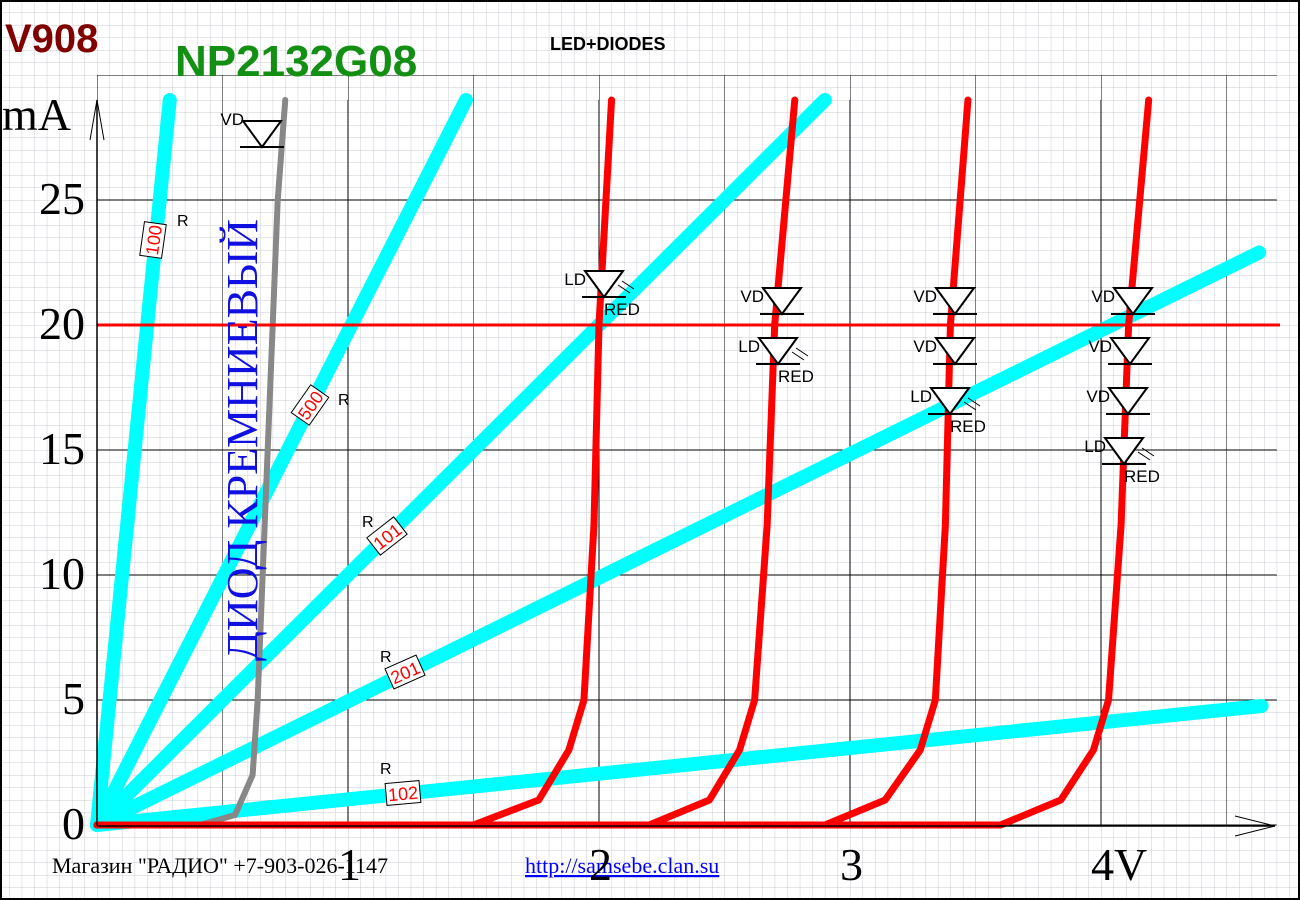 The width and height of the screenshot is (1300, 900). What do you see at coordinates (608, 44) in the screenshot?
I see `chart-title: LED+DIODES` at bounding box center [608, 44].